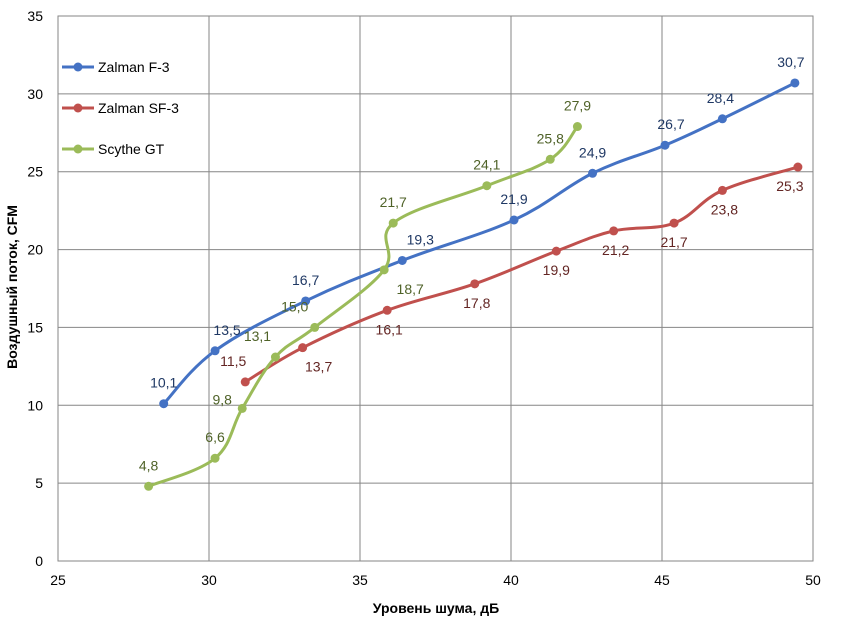  What do you see at coordinates (435, 580) in the screenshot?
I see `x-axis-ticks: 25 30 35 40 45 50` at bounding box center [435, 580].